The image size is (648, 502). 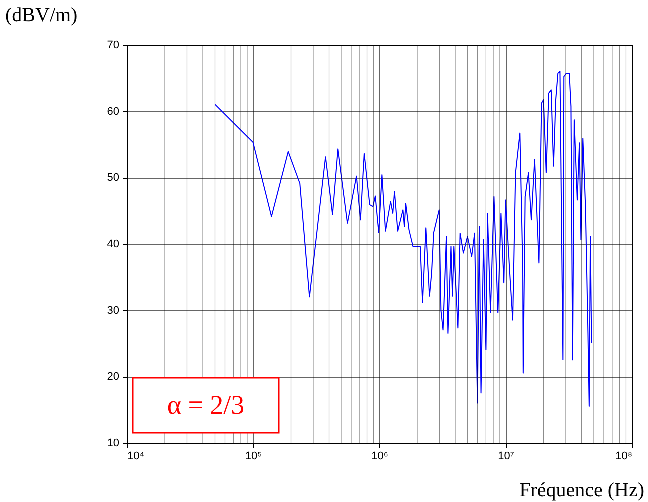 I want to click on y-tick-label: 20, so click(x=113, y=377).